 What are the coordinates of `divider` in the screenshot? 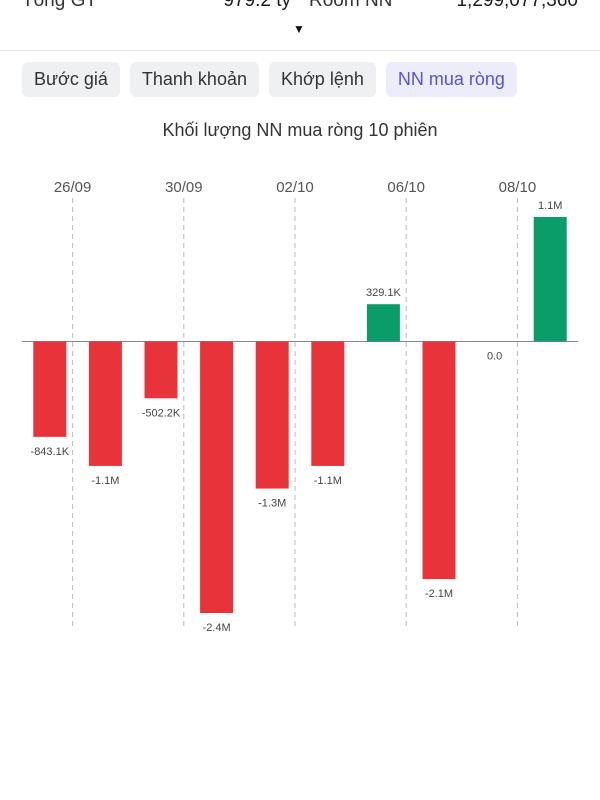 It's located at (300, 50).